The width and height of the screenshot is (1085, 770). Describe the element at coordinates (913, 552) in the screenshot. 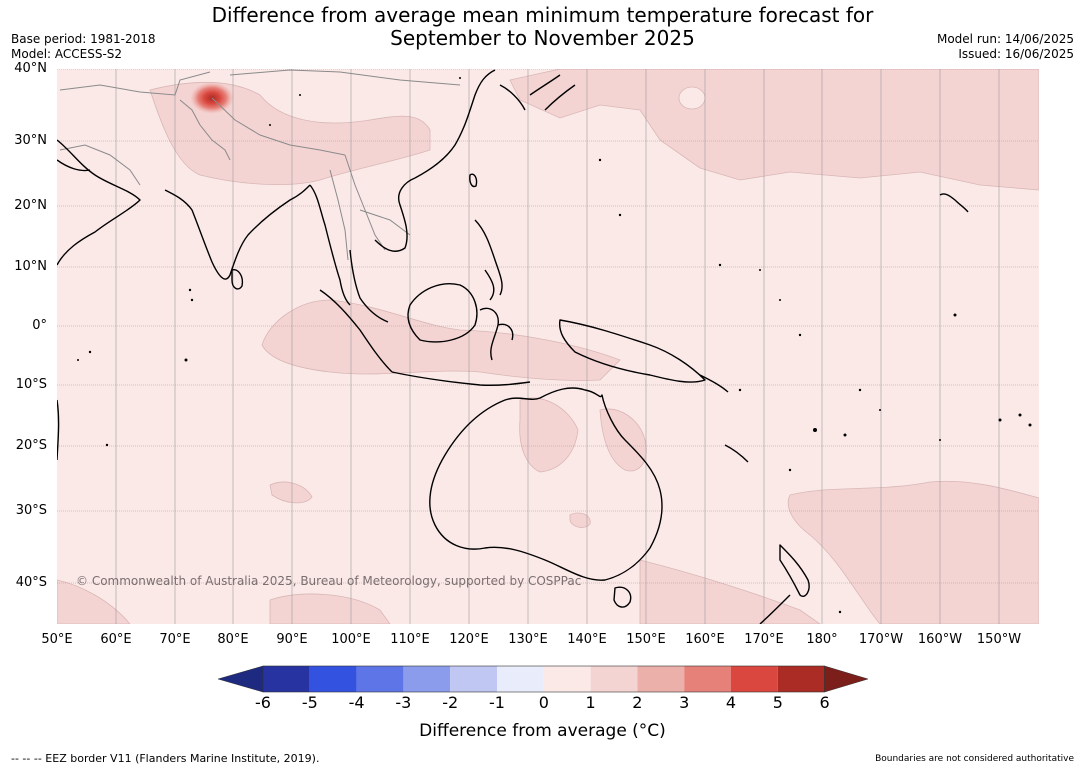

I see `anomaly-region-south-pacific` at that location.